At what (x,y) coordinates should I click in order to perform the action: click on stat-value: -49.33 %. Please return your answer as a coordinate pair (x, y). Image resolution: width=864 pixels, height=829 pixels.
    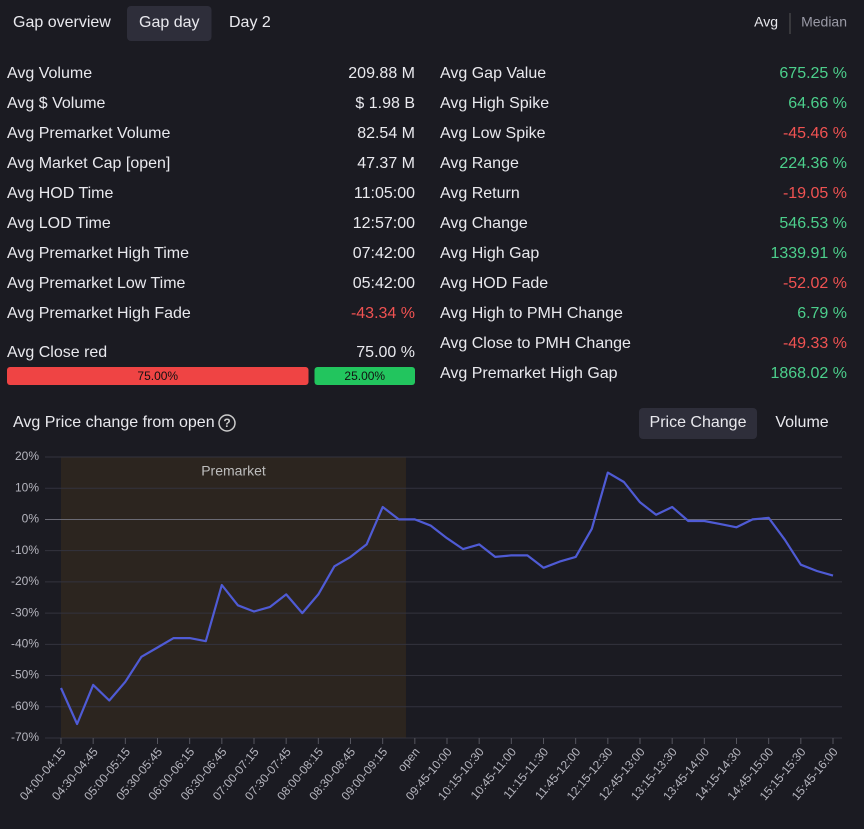
    Looking at the image, I should click on (815, 343).